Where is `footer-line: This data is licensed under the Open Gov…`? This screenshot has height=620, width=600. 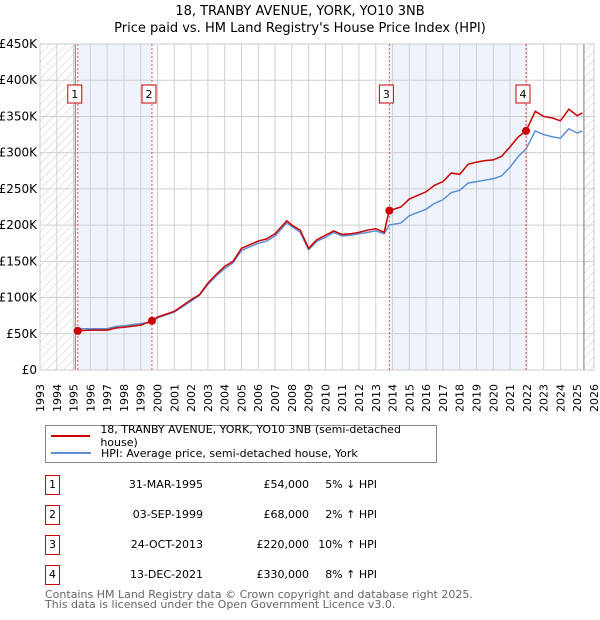 footer-line: This data is licensed under the Open Gov… is located at coordinates (220, 604).